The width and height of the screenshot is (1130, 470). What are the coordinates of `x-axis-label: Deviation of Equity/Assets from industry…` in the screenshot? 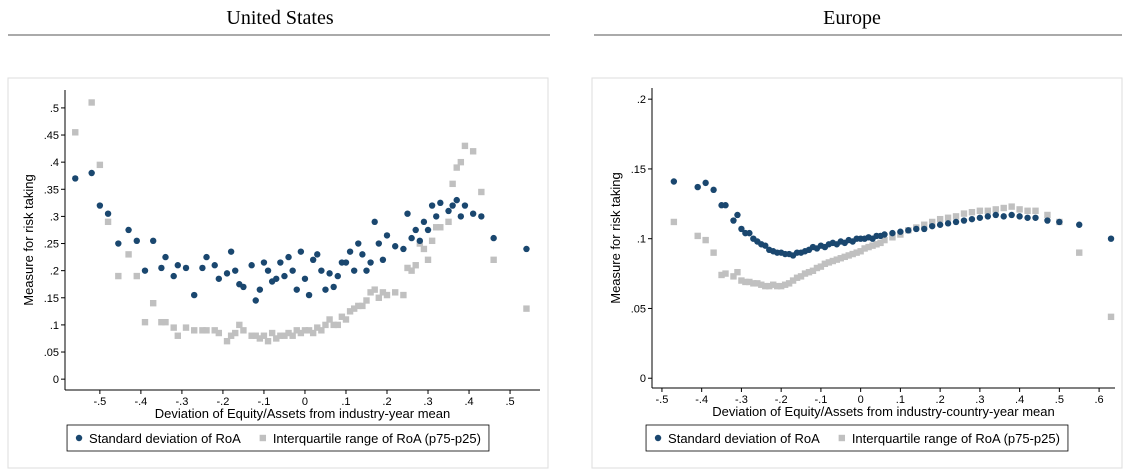 It's located at (883, 411).